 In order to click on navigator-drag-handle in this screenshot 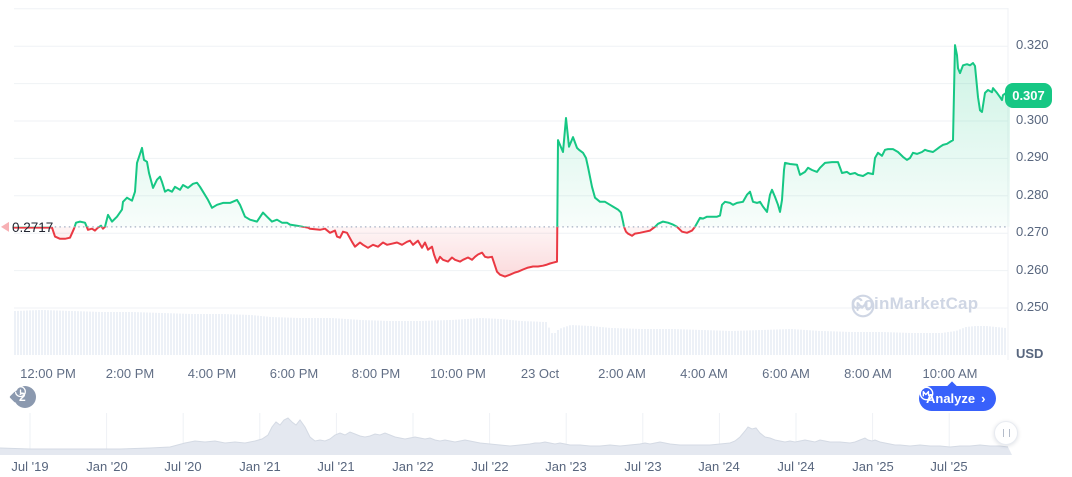, I will do `click(1006, 433)`.